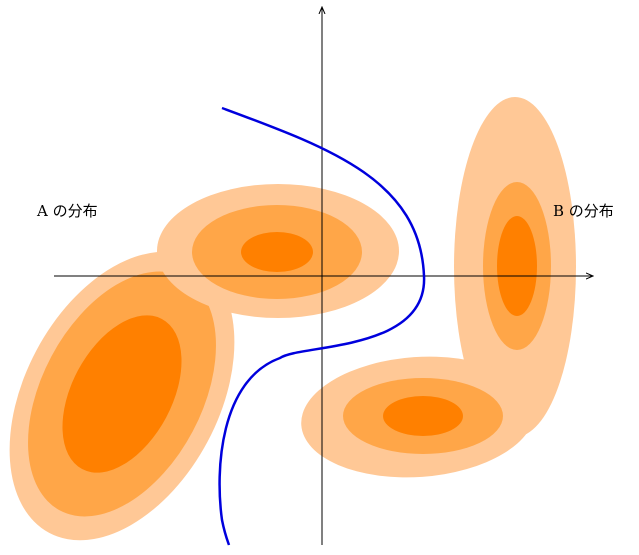 The height and width of the screenshot is (555, 639). Describe the element at coordinates (67, 211) in the screenshot. I see `distribution-a-label: A の分布` at that location.